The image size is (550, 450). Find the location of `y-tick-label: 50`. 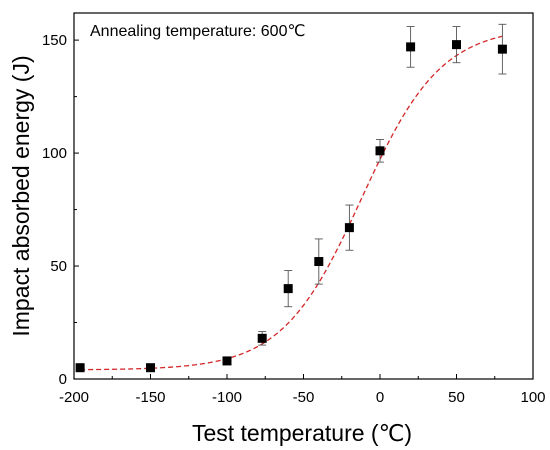

y-tick-label: 50 is located at coordinates (58, 266).